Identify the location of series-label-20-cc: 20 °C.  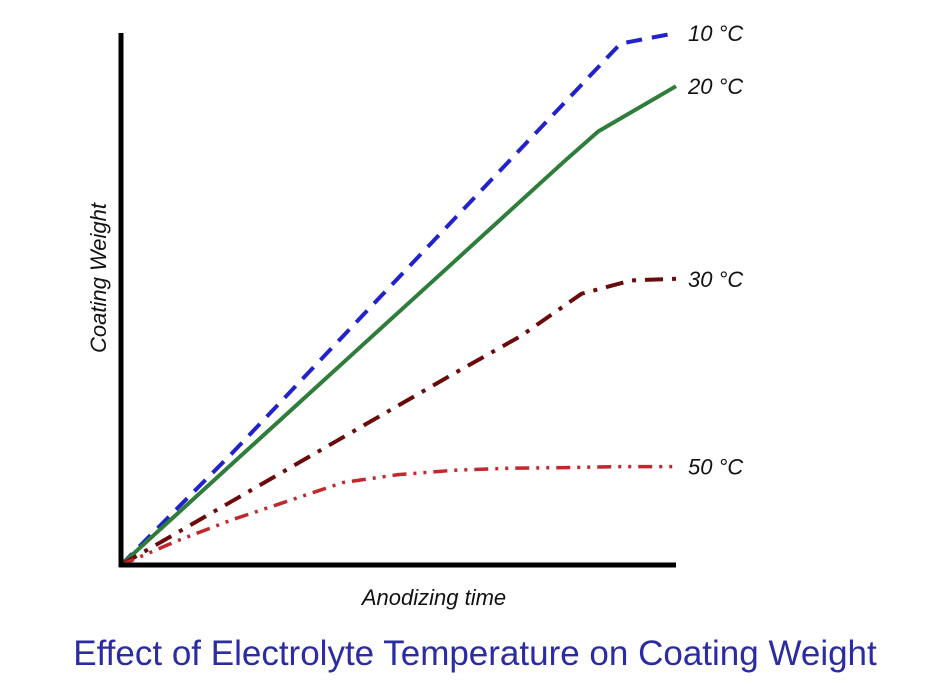
(715, 86).